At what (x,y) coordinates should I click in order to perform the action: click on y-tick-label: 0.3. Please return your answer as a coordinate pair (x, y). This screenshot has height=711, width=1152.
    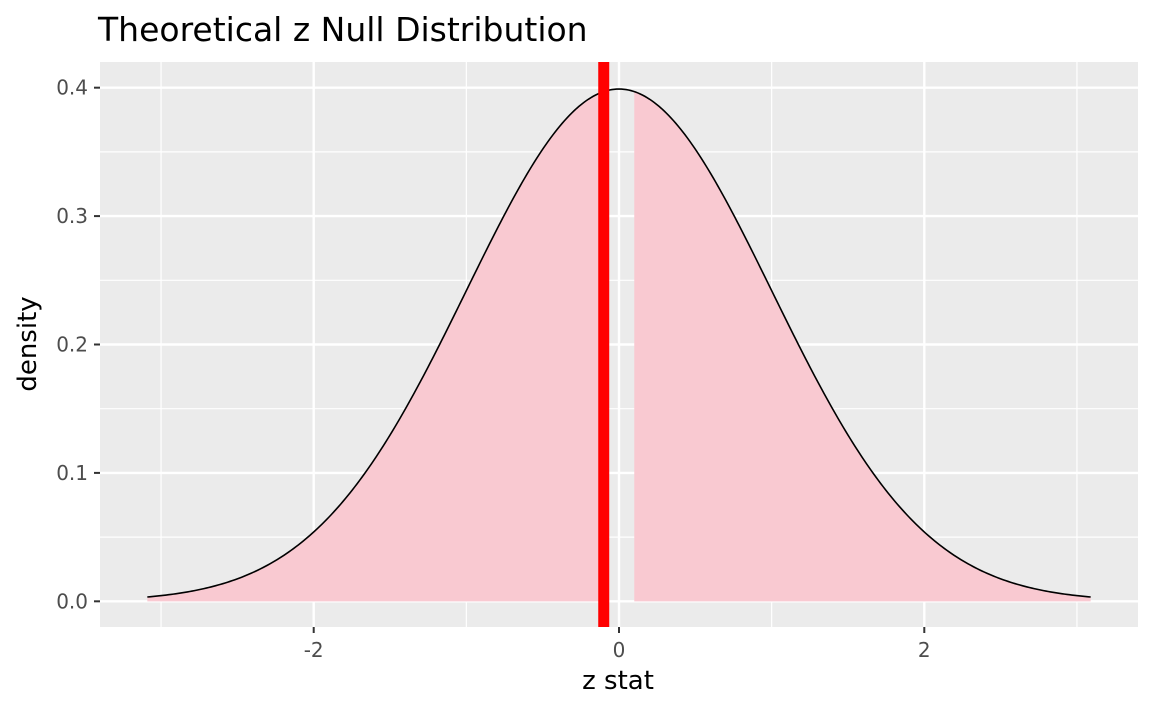
    Looking at the image, I should click on (72, 216).